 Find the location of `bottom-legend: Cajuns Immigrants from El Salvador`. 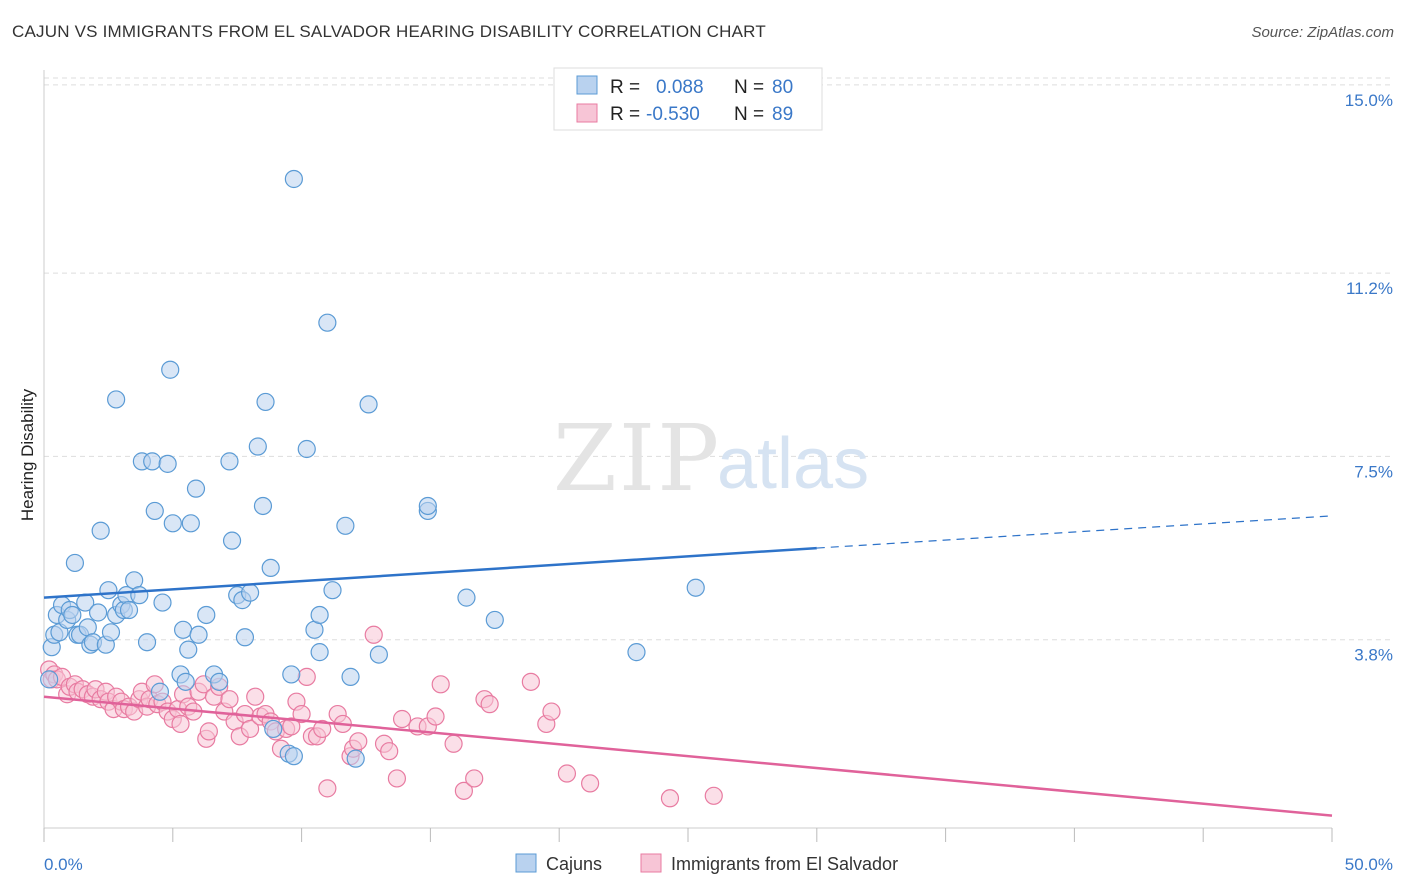

bottom-legend: Cajuns Immigrants from El Salvador is located at coordinates (706, 863).